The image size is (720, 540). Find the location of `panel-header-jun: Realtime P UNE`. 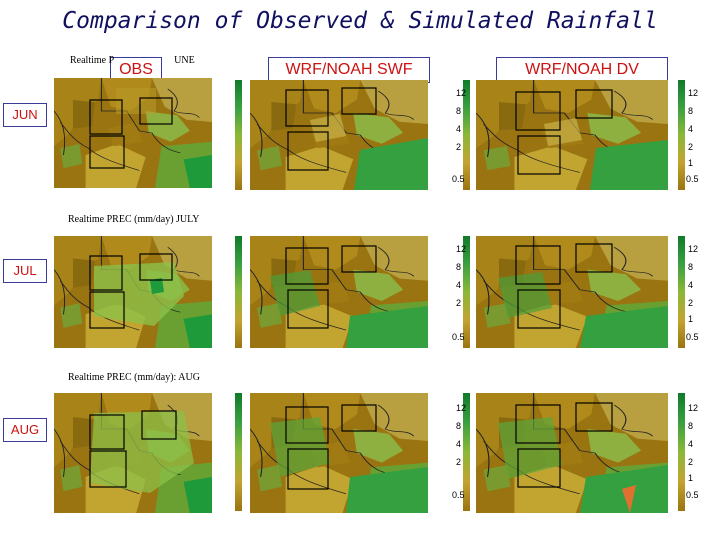

panel-header-jun: Realtime P UNE is located at coordinates (132, 60).